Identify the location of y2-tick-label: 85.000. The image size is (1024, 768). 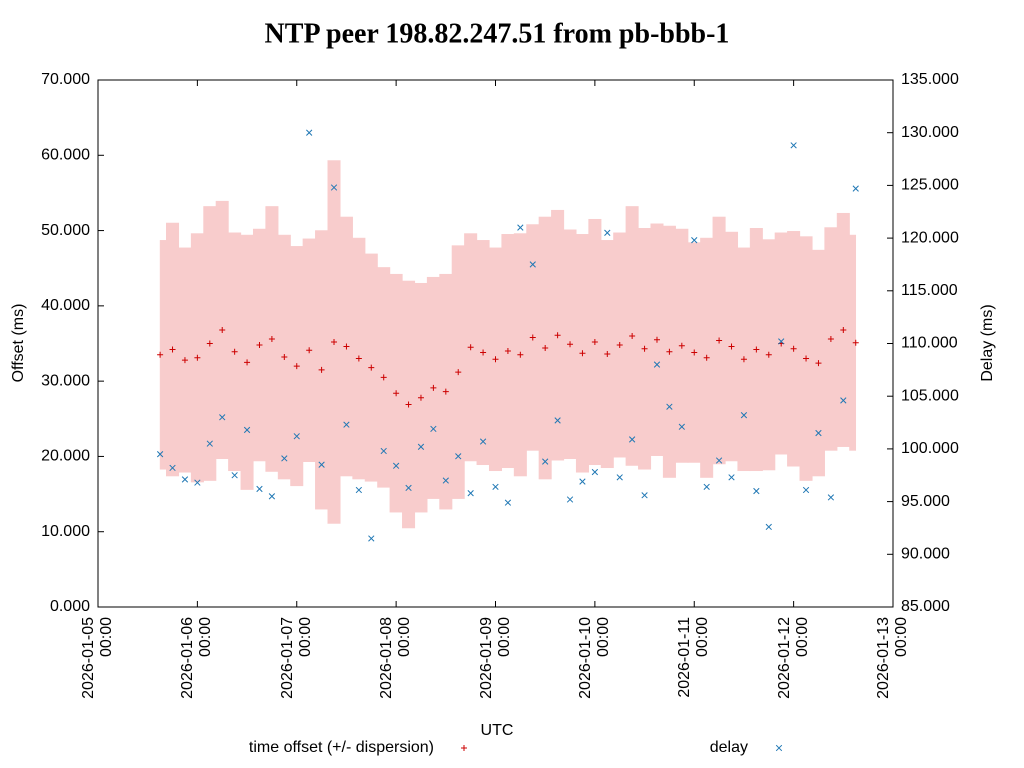
(925, 606).